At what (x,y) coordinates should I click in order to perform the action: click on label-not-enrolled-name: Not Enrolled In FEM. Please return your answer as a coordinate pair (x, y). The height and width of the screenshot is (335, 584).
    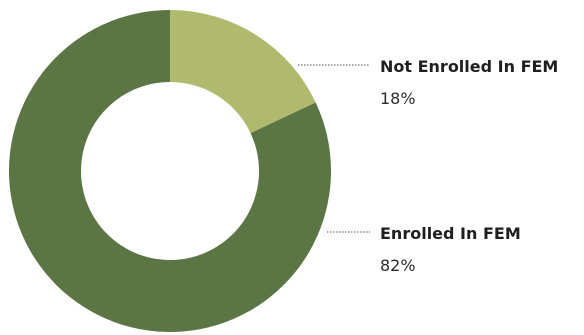
    Looking at the image, I should click on (469, 66).